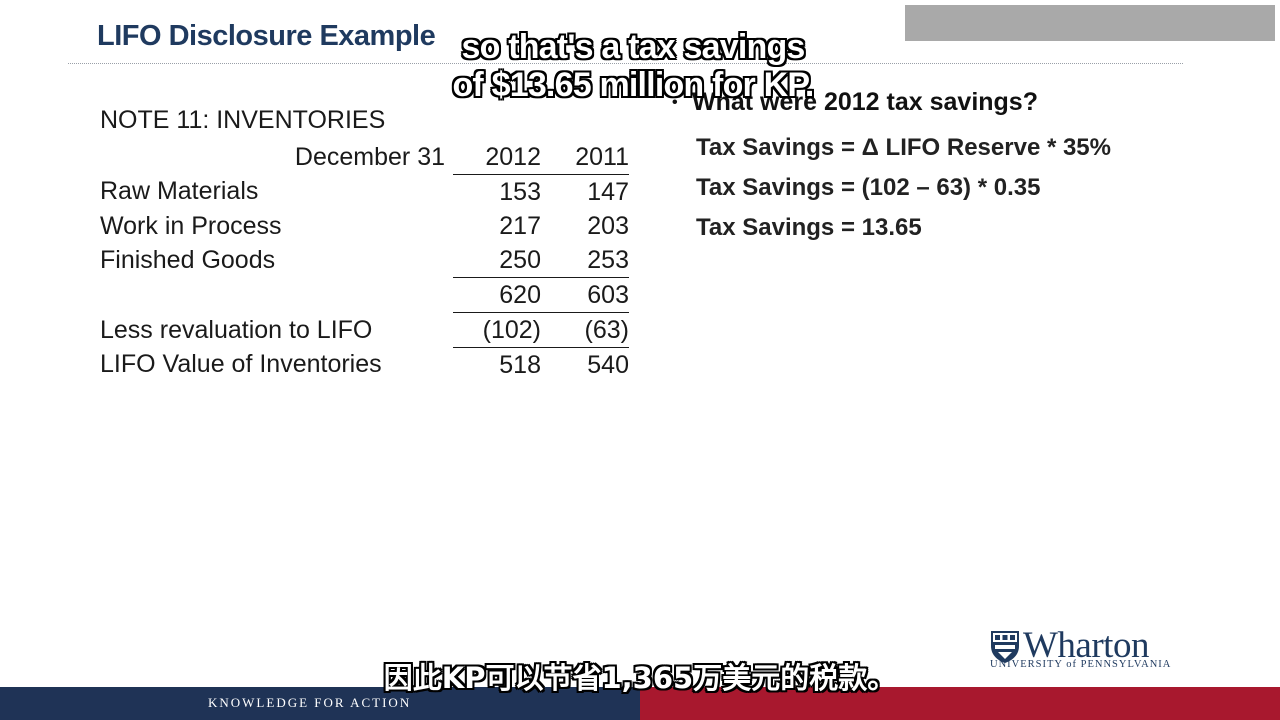 Image resolution: width=1280 pixels, height=720 pixels. Describe the element at coordinates (608, 191) in the screenshot. I see `value-2011: 147` at that location.